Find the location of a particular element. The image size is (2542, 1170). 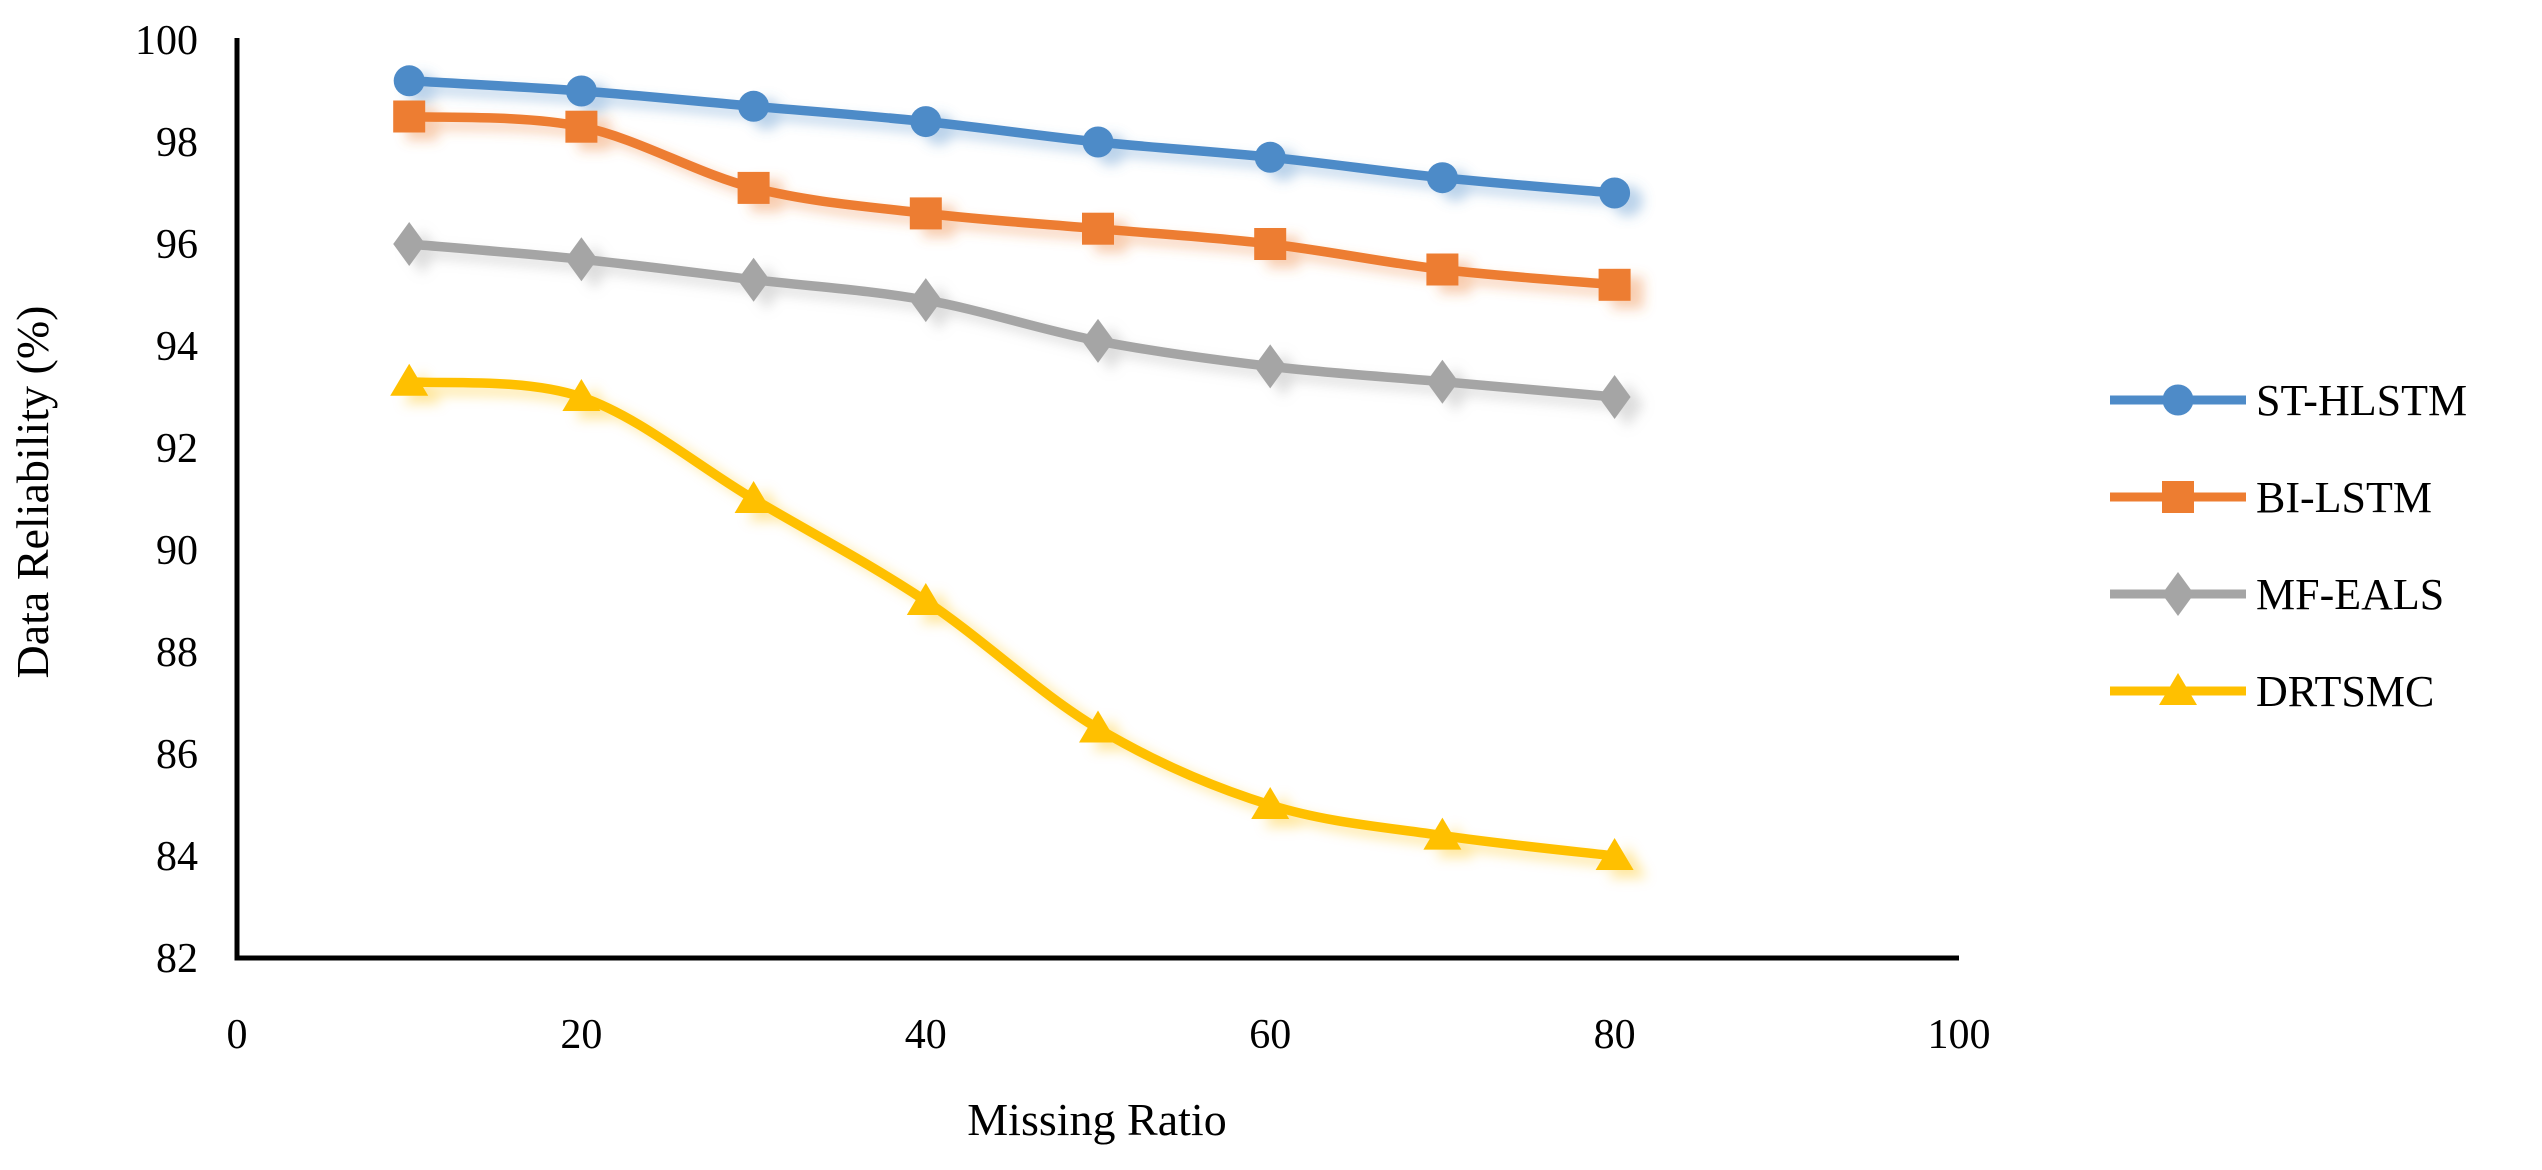

x-tick-label: 100 is located at coordinates (1959, 1035).